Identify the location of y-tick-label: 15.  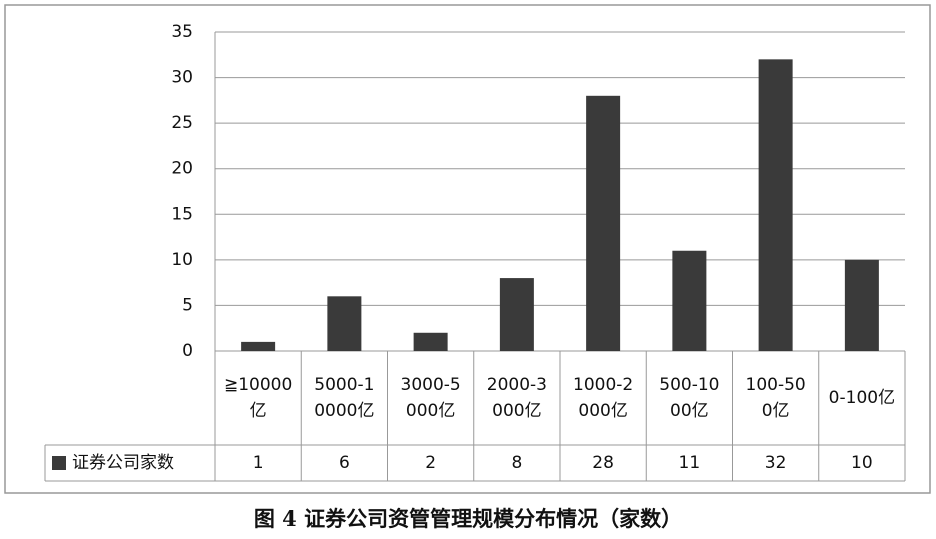
(182, 214).